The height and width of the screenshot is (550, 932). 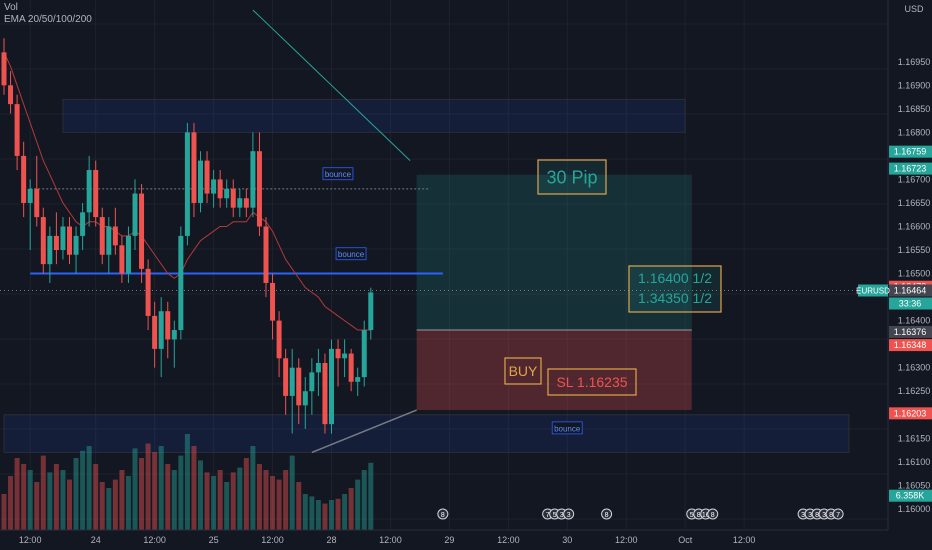 I want to click on price-tick-label: 1.16900, so click(x=914, y=85).